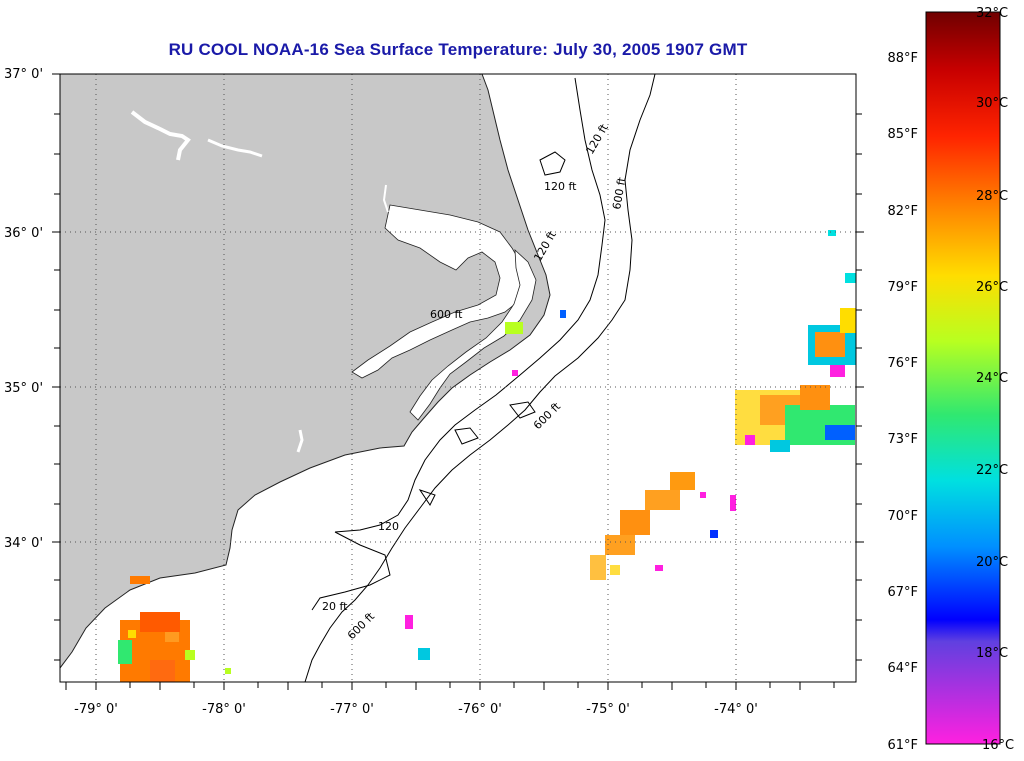 The image size is (1024, 761). I want to click on pamlico-sound, so click(473, 335).